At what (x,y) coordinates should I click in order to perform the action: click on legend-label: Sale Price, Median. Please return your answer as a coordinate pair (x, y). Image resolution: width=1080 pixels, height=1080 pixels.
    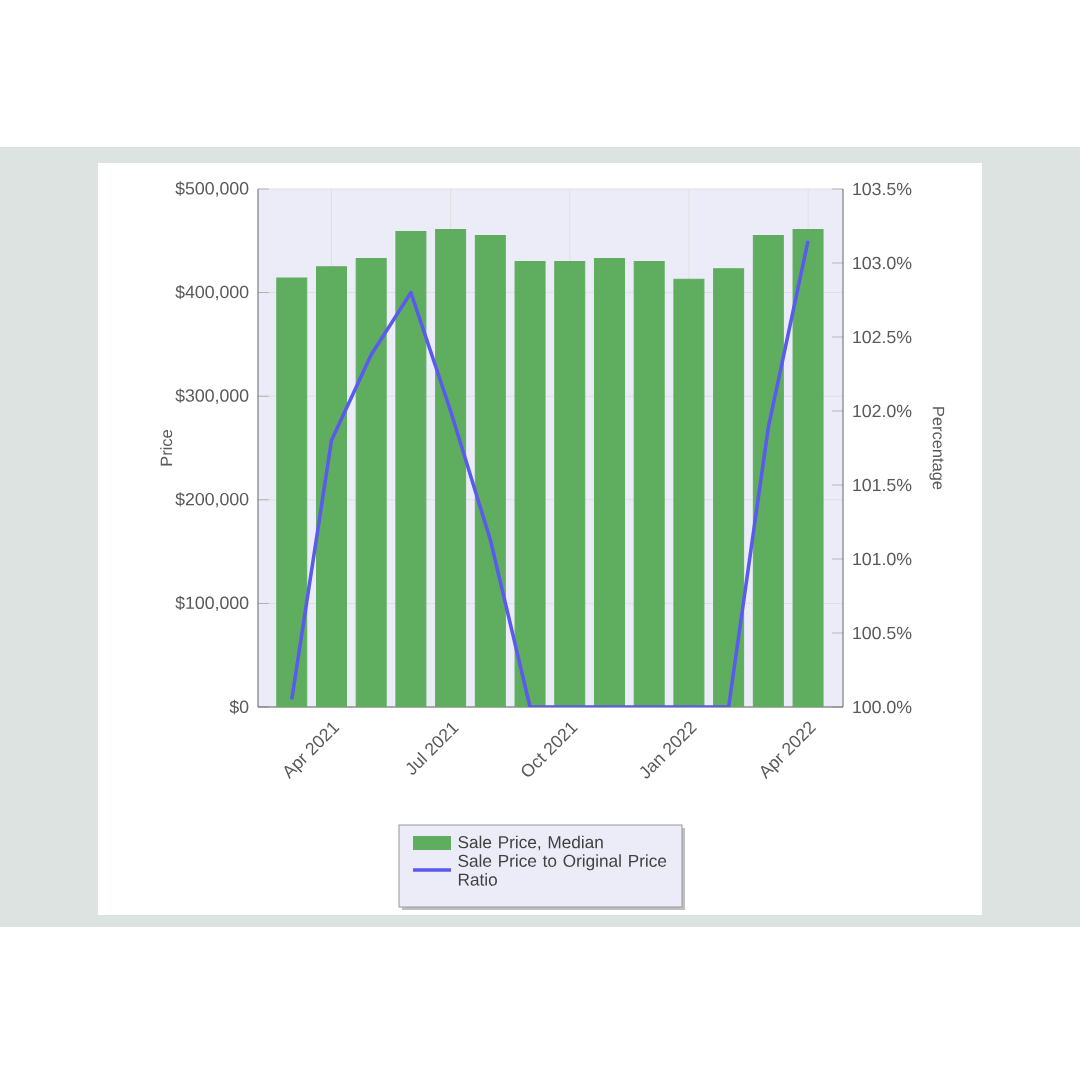
    Looking at the image, I should click on (530, 843).